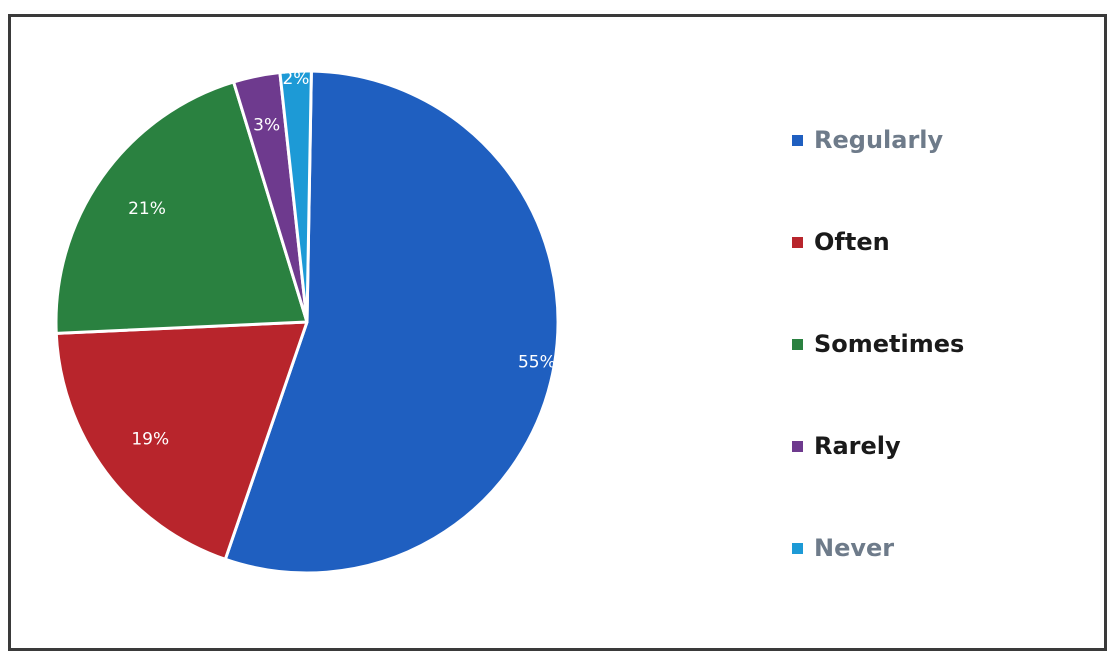  Describe the element at coordinates (266, 125) in the screenshot. I see `data-label-rarely: 3%` at that location.